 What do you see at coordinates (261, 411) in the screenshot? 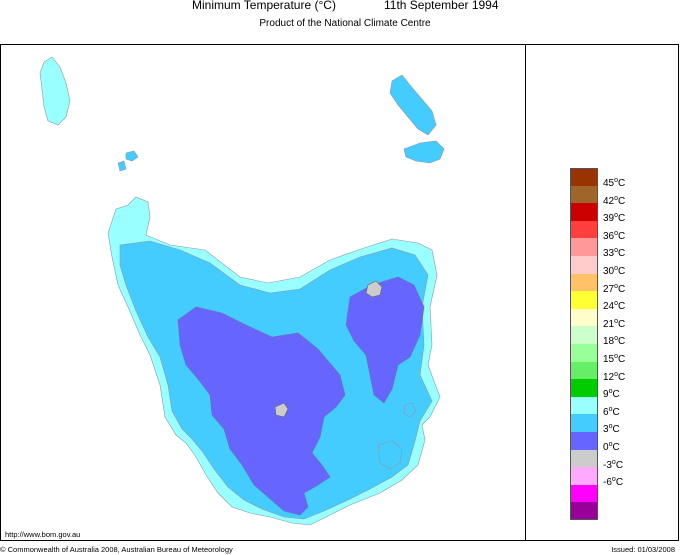
I see `zone-3-6-central` at bounding box center [261, 411].